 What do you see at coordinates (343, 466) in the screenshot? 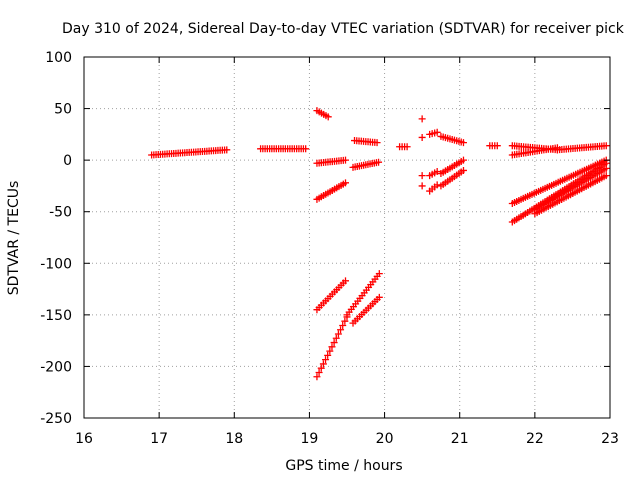
I see `x-axis-label: GPS time / hours` at bounding box center [343, 466].